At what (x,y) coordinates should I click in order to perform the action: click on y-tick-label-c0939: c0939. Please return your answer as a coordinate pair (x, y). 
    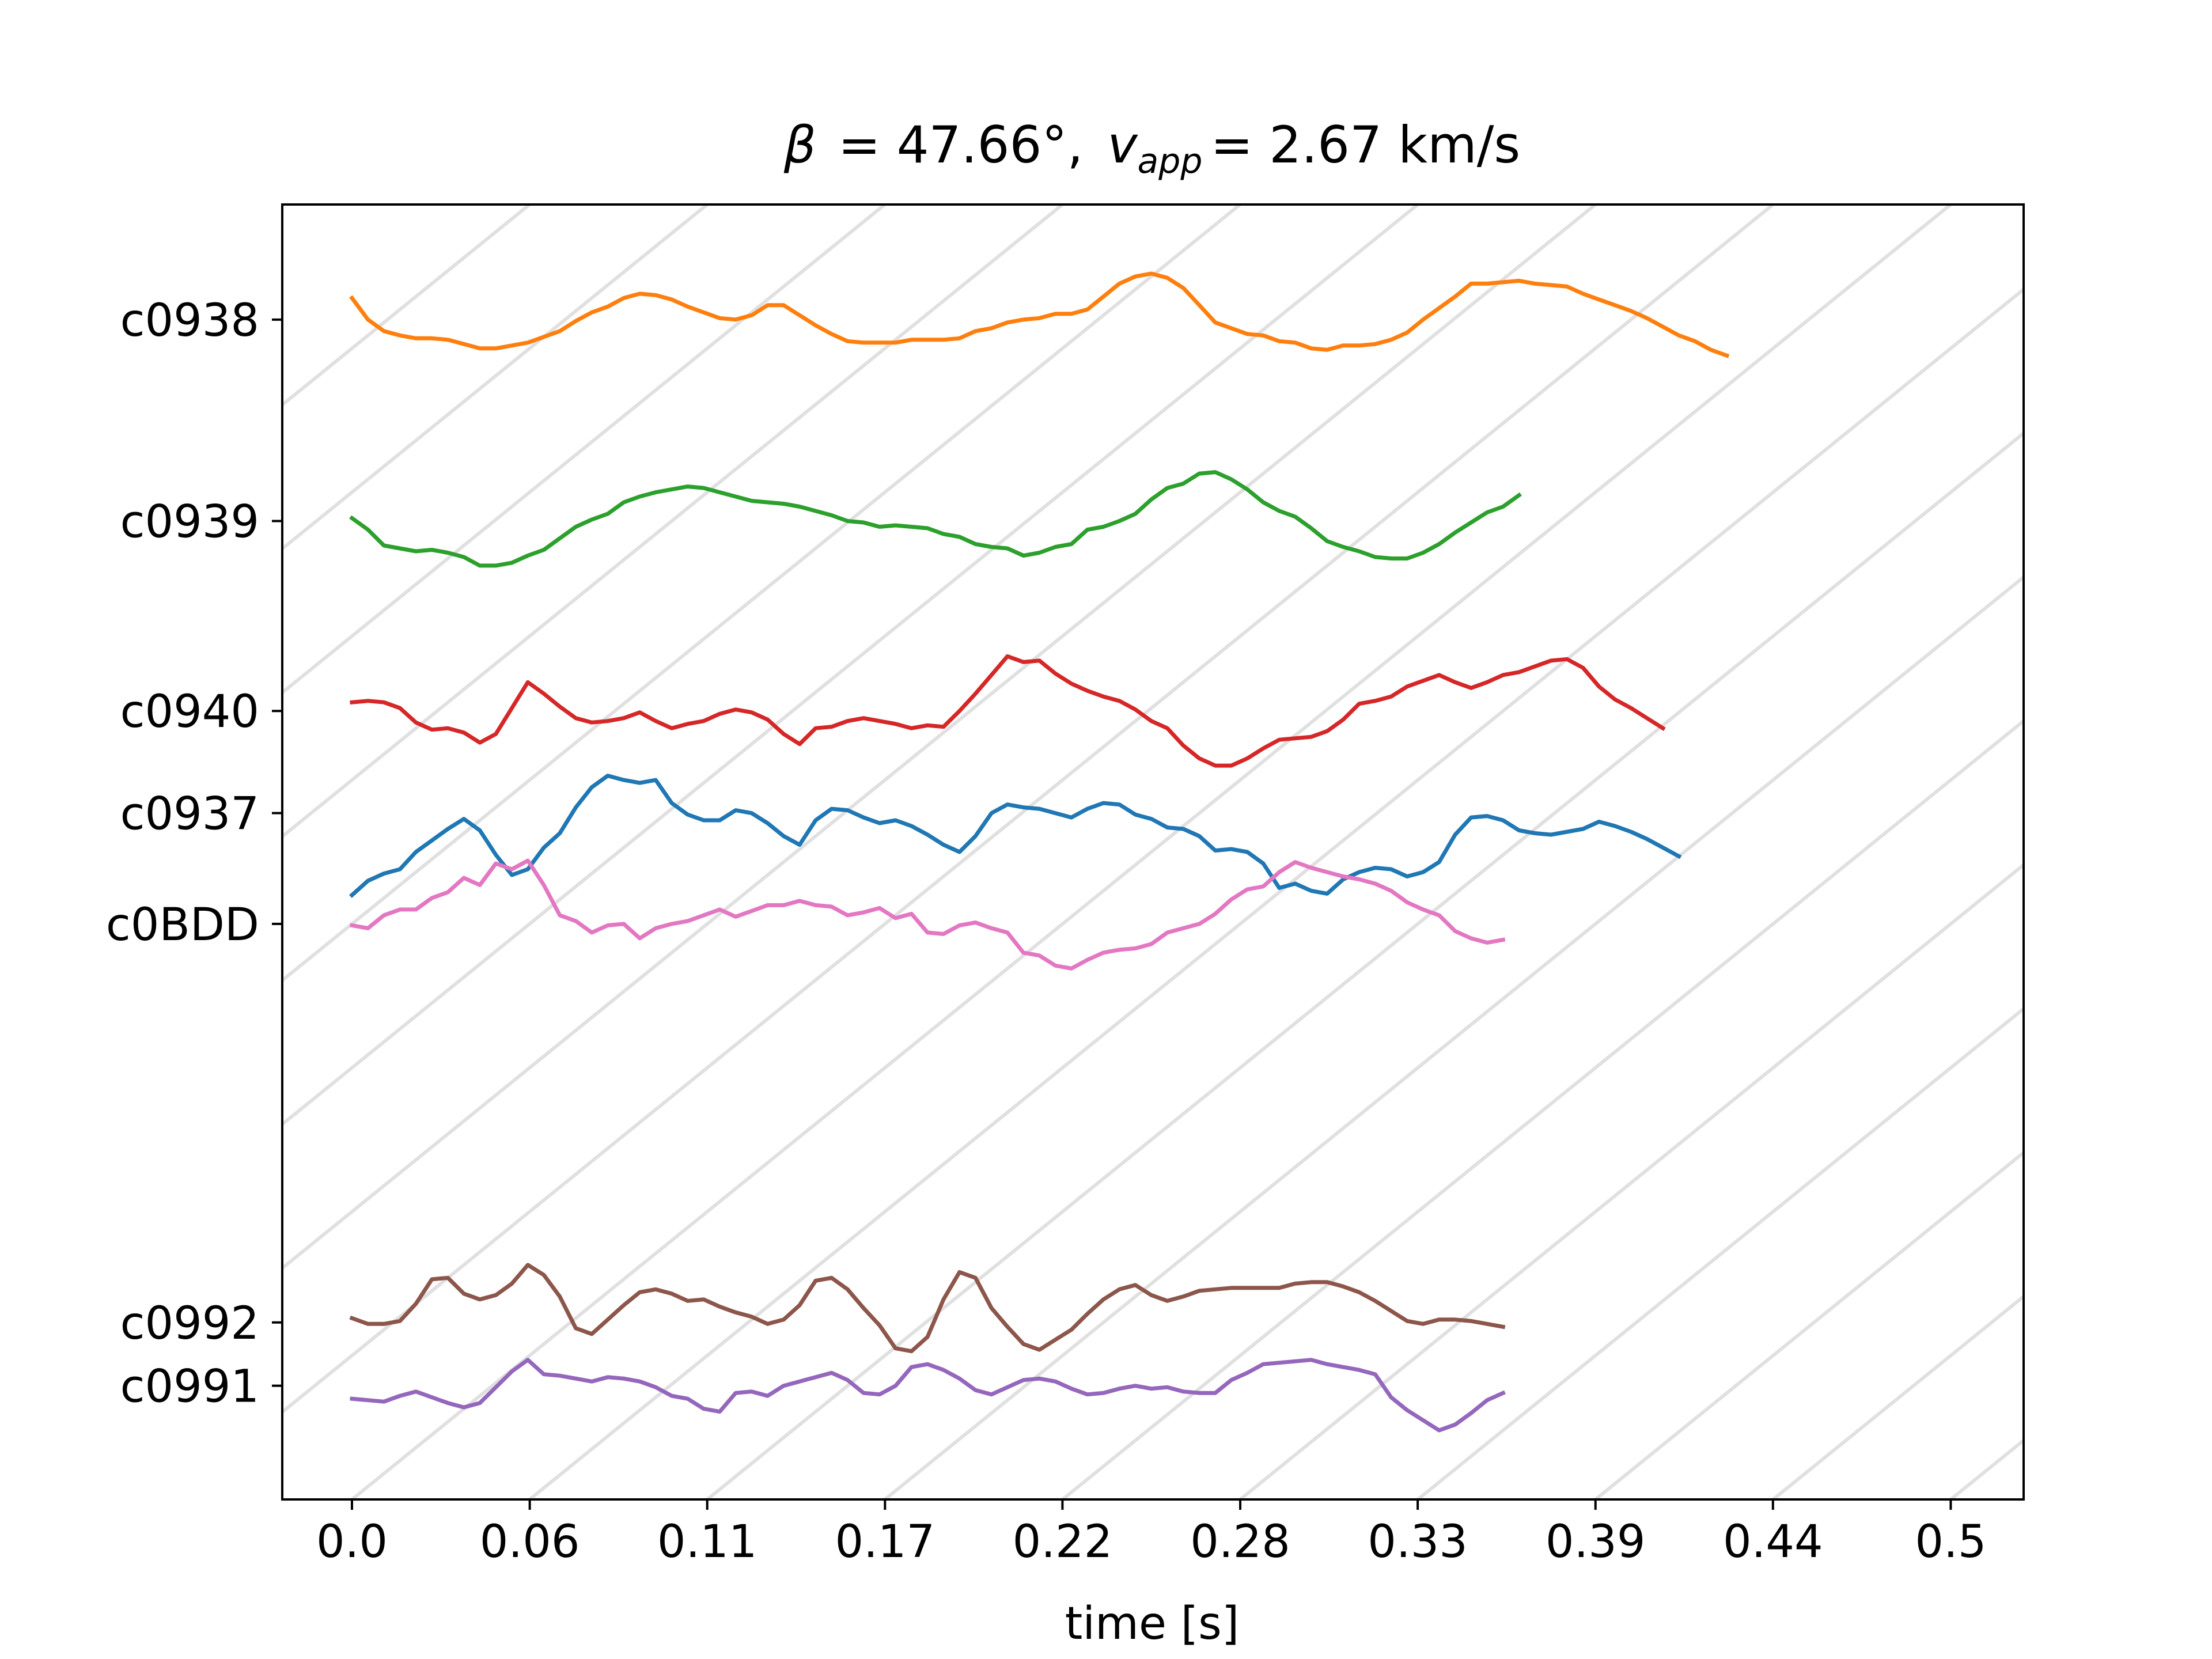
    Looking at the image, I should click on (189, 522).